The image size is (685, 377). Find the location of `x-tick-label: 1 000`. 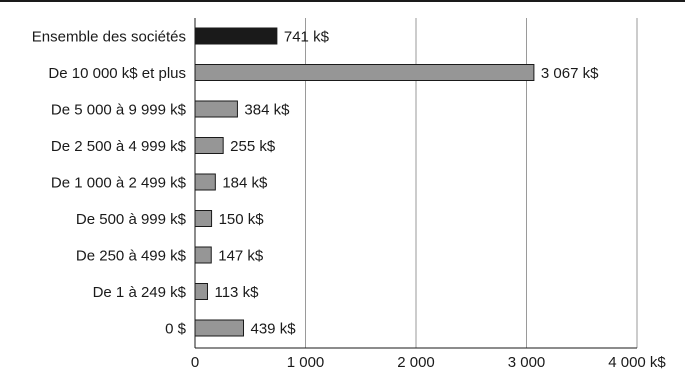

x-tick-label: 1 000 is located at coordinates (306, 362).